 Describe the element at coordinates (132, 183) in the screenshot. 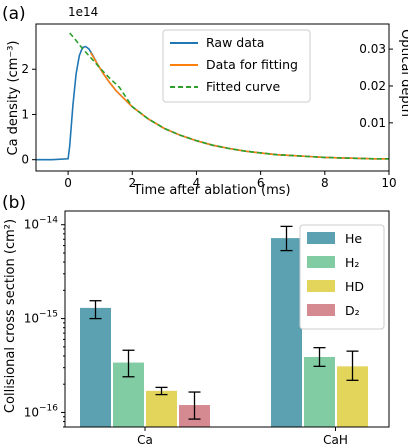

I see `x-tick-label: 2` at that location.